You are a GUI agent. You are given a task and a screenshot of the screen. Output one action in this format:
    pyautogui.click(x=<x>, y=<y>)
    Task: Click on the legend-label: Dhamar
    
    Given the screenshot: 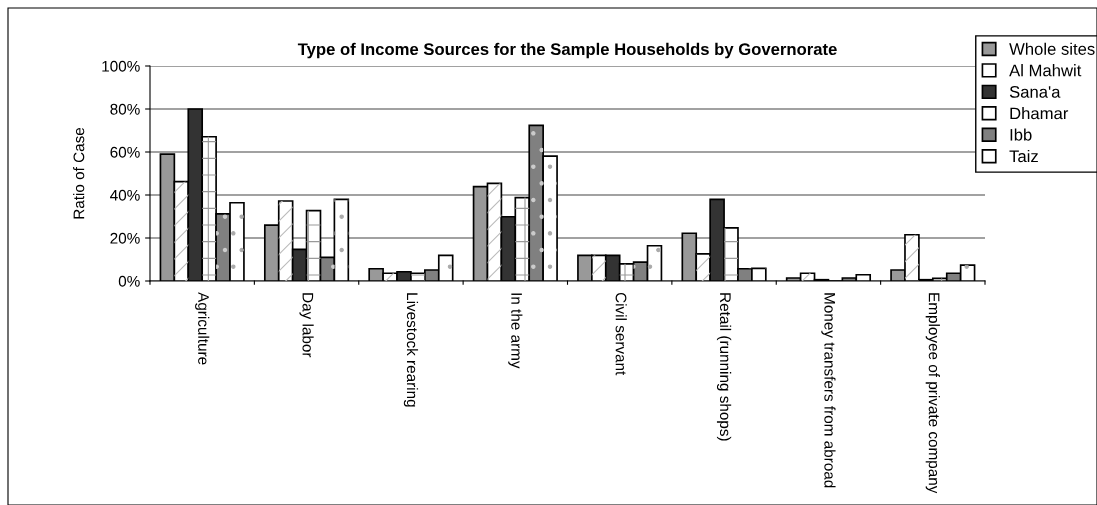 What is the action you would take?
    pyautogui.click(x=1039, y=113)
    